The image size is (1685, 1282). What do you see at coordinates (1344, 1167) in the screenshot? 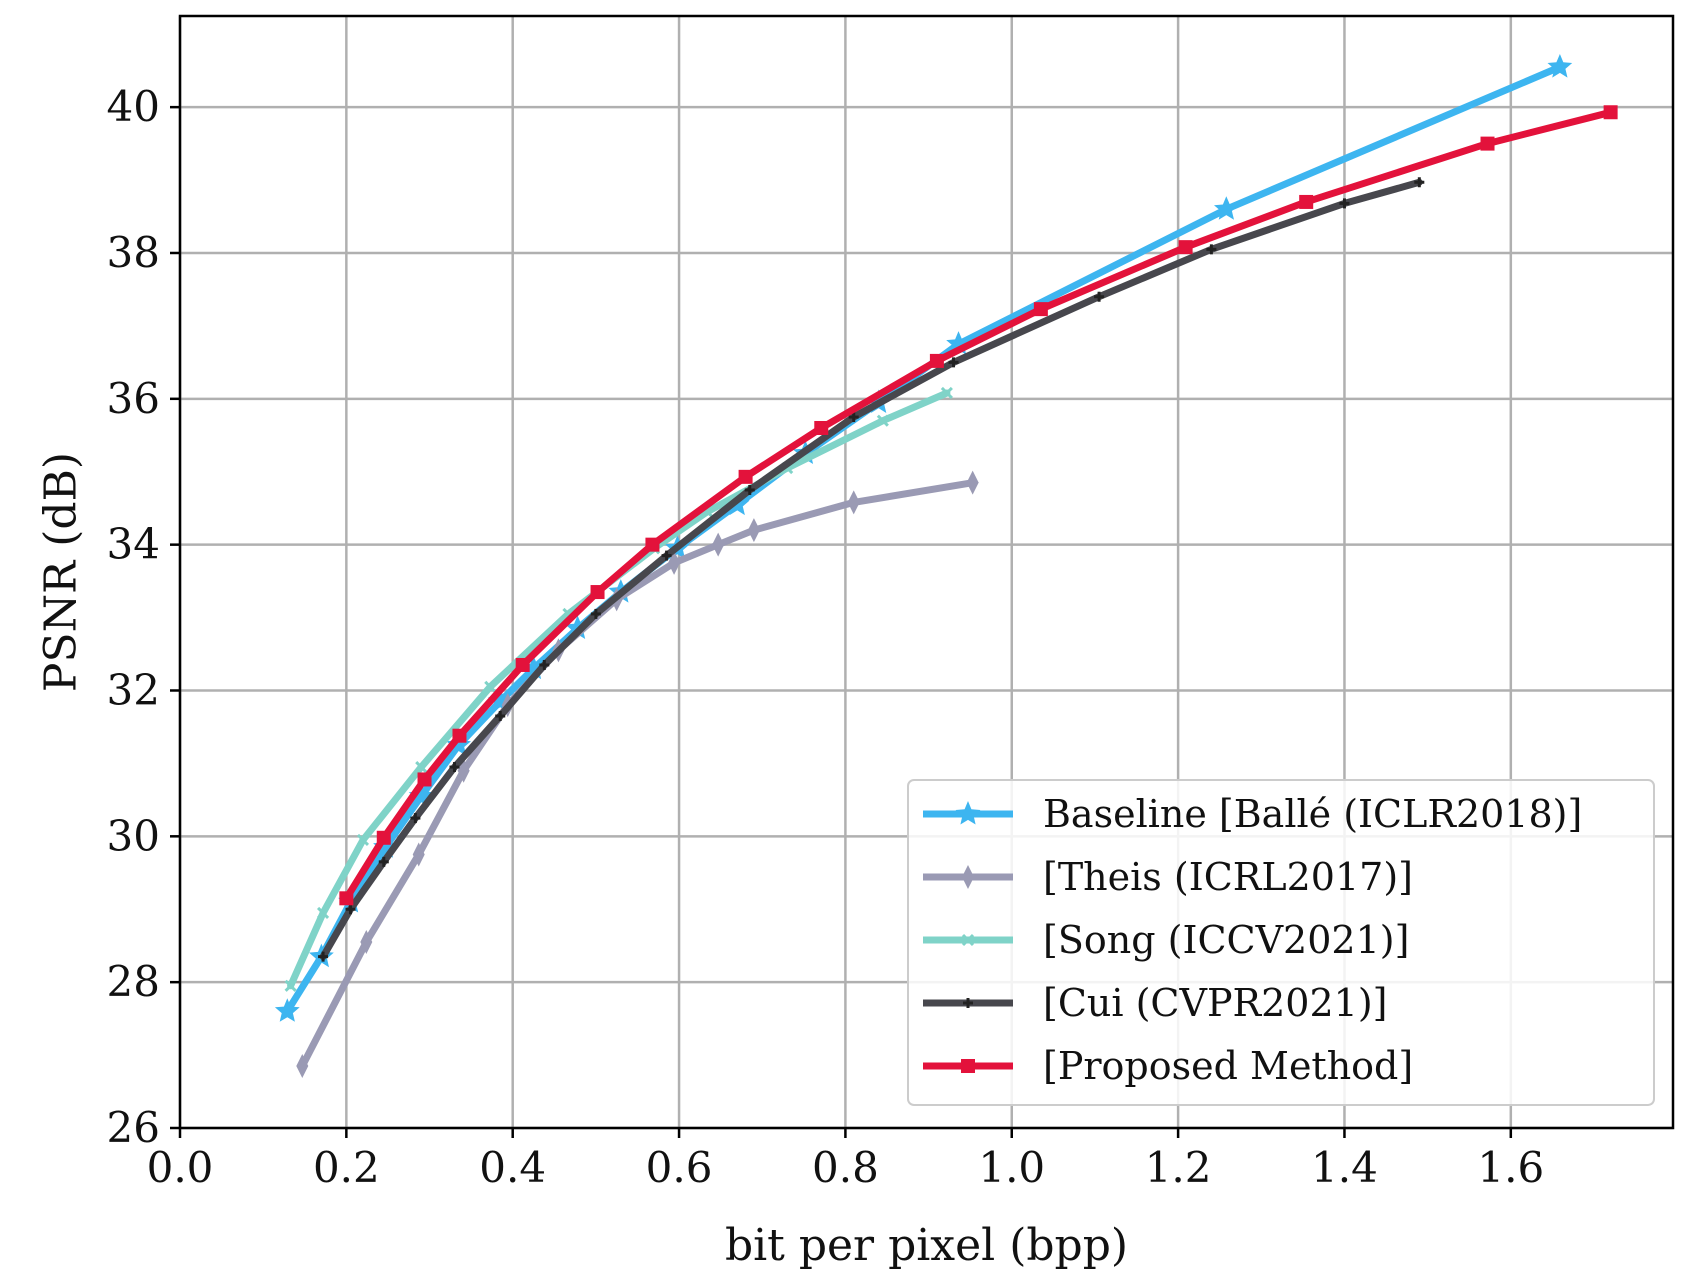
I see `x-tick-label: 1.4` at bounding box center [1344, 1167].